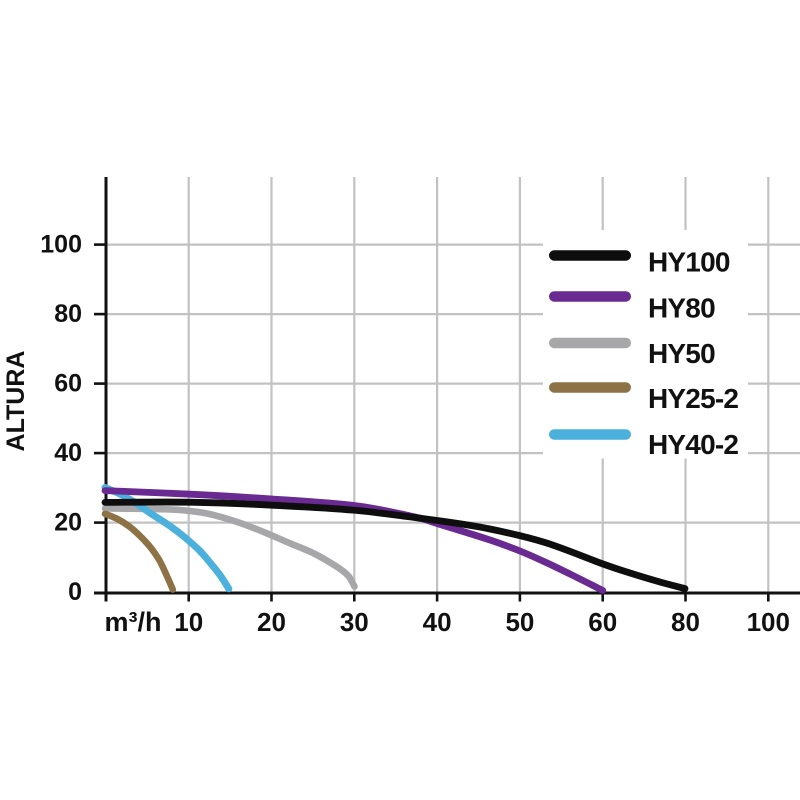 This screenshot has height=800, width=800. Describe the element at coordinates (188, 622) in the screenshot. I see `svg-text: 10` at that location.